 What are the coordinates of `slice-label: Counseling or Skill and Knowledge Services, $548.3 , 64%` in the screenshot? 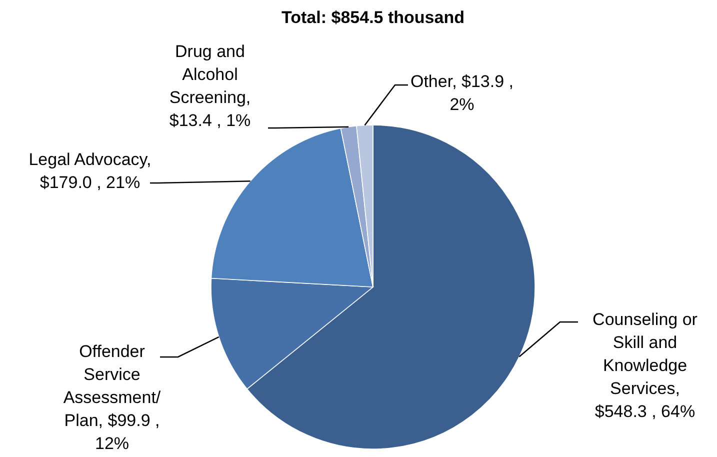 It's located at (645, 365).